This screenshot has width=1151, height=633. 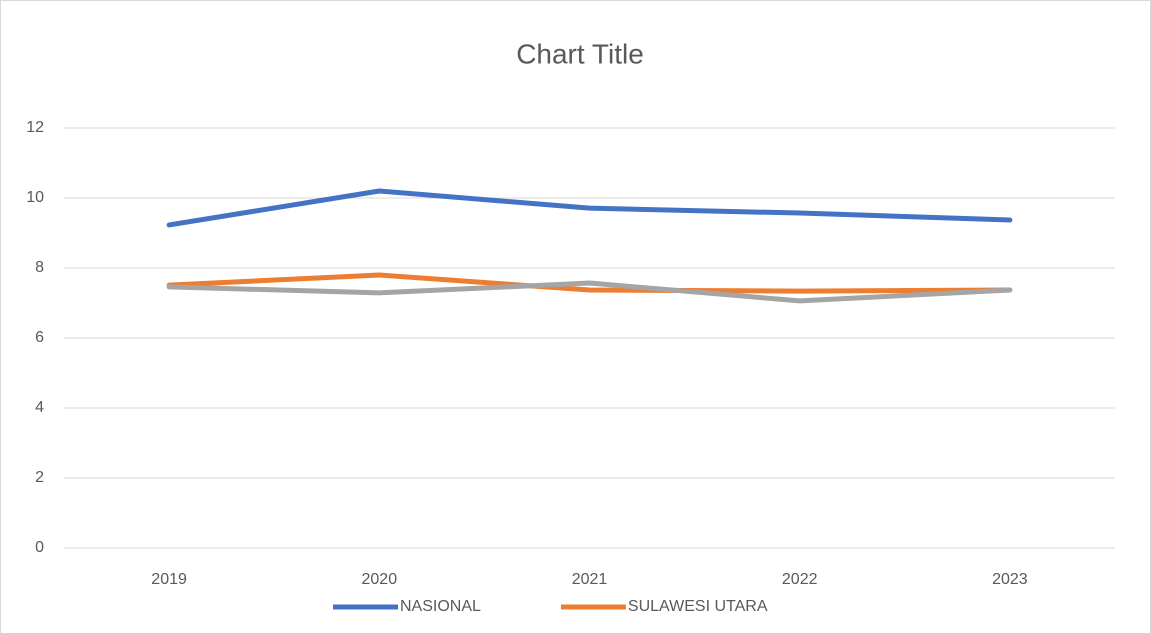 I want to click on y-tick-label: 8, so click(x=39, y=267).